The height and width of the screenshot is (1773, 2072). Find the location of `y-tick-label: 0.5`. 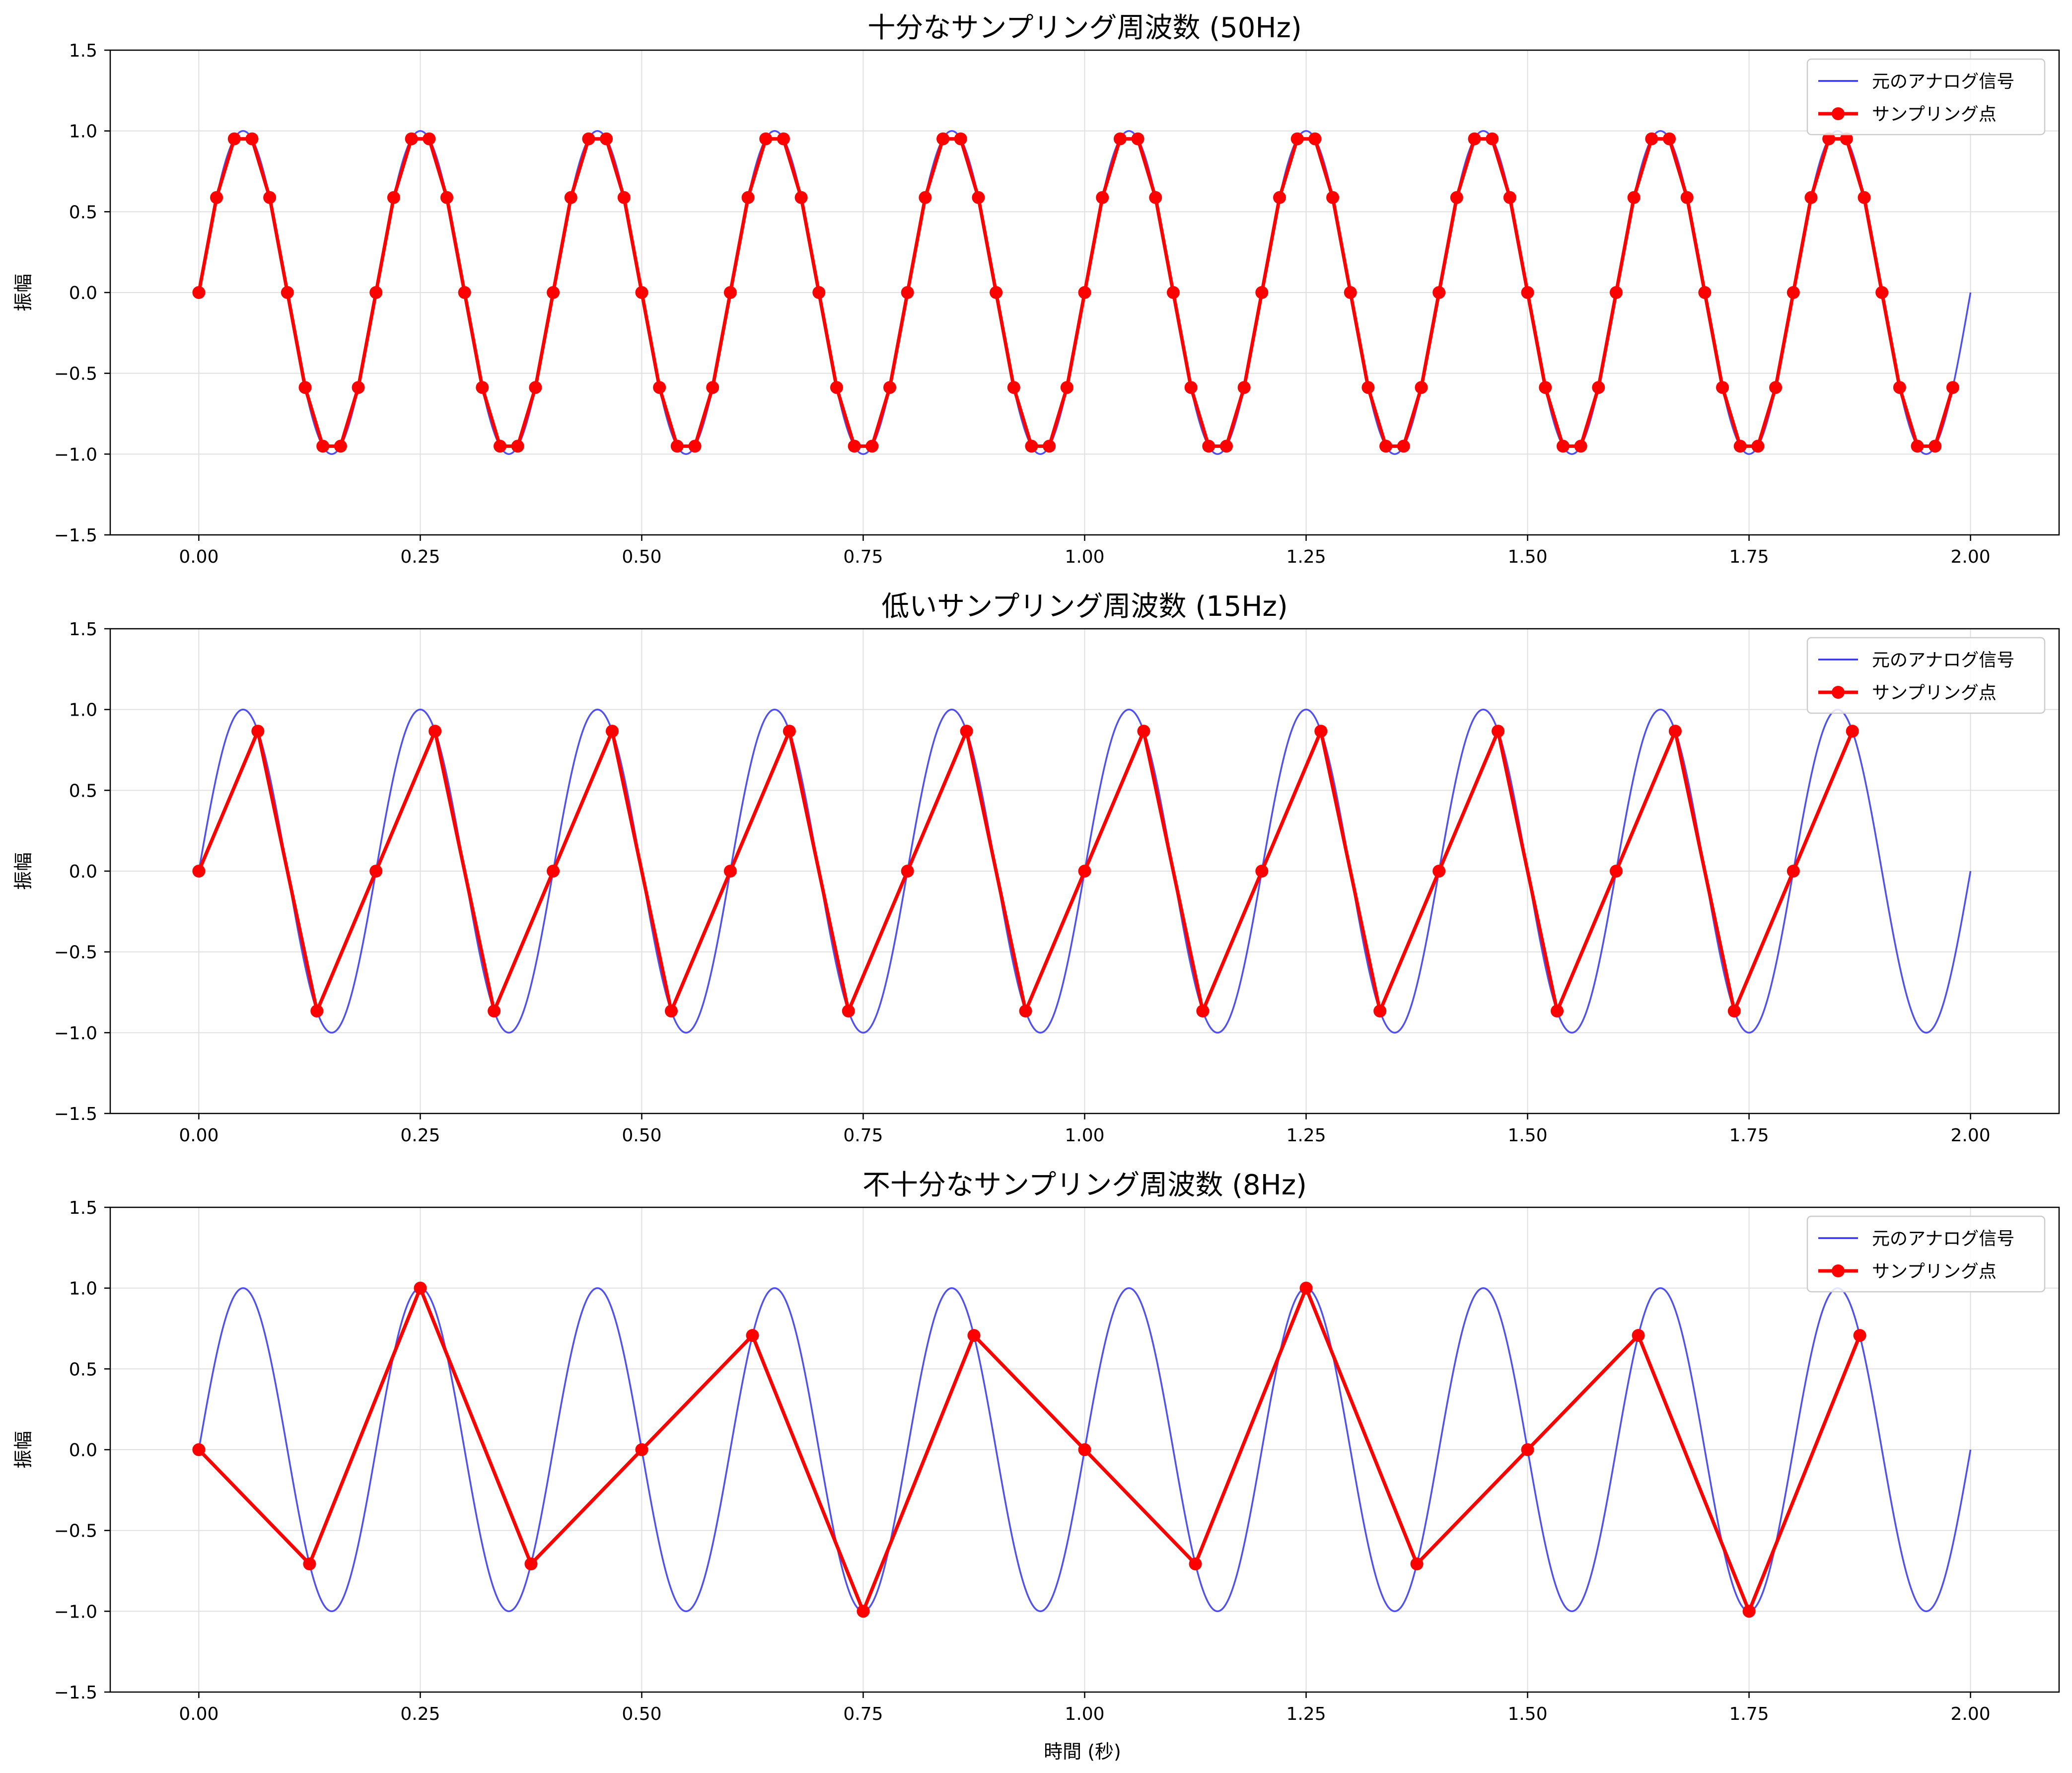

y-tick-label: 0.5 is located at coordinates (83, 1370).